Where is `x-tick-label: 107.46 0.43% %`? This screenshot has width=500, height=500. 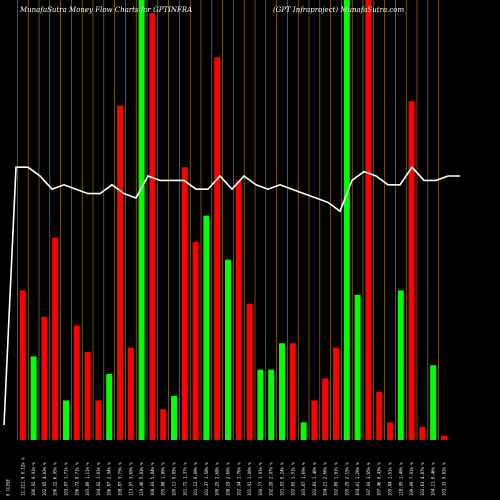
x-tick-label: 107.46 0.43% % is located at coordinates (379, 479).